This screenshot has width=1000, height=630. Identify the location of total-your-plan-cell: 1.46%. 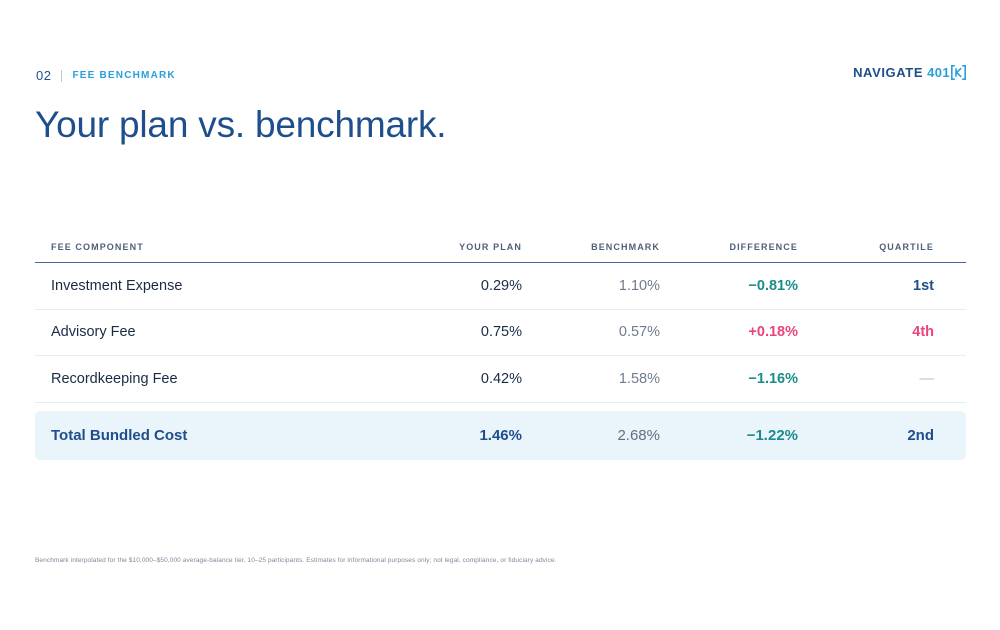
(500, 435).